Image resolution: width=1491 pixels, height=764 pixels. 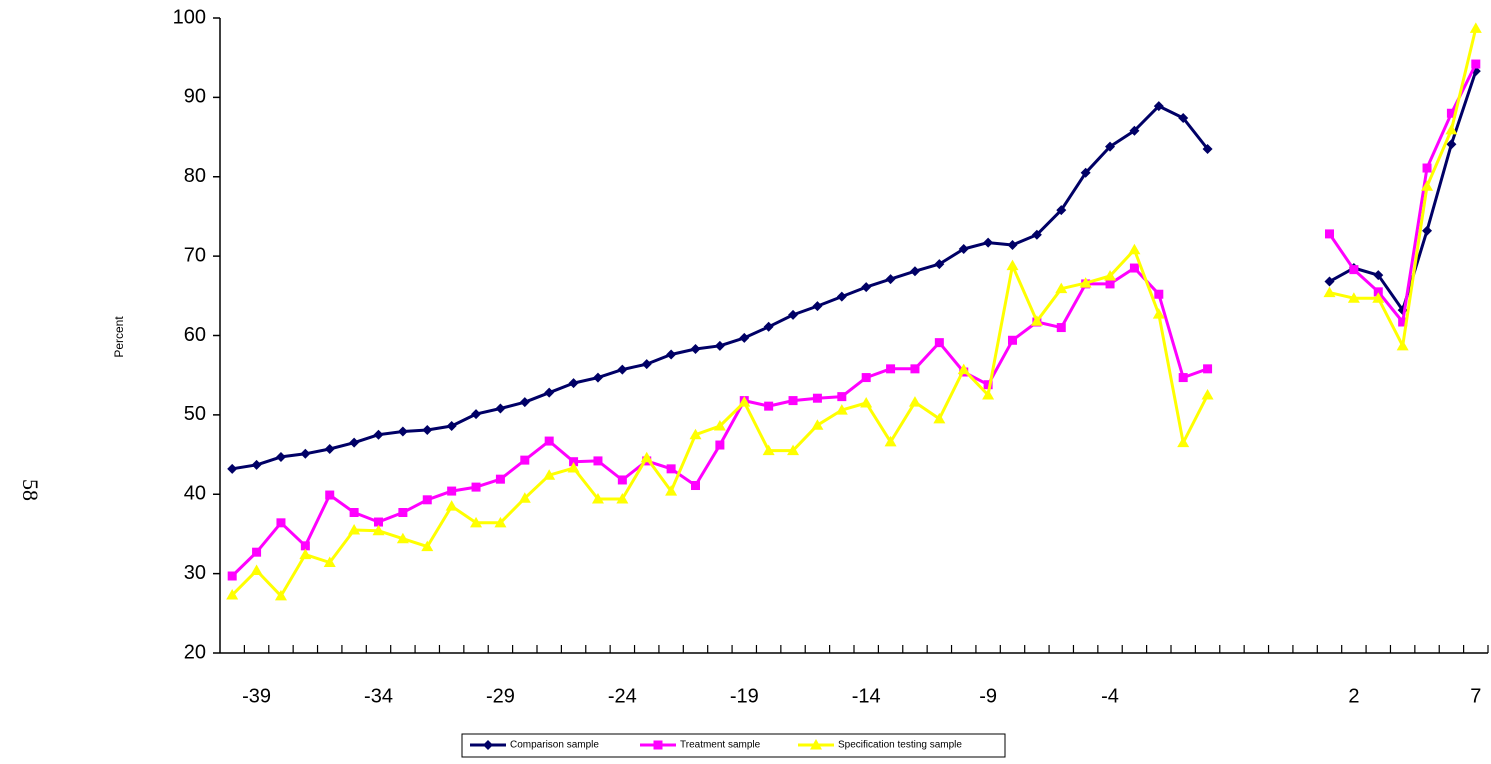 What do you see at coordinates (195, 414) in the screenshot?
I see `y-tick-label: 50` at bounding box center [195, 414].